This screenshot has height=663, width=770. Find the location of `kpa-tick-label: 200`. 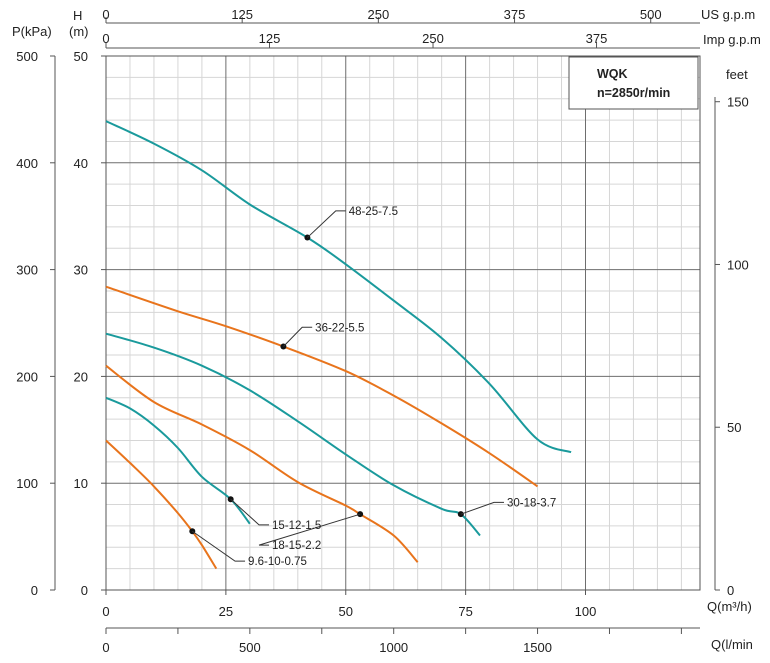

kpa-tick-label: 200 is located at coordinates (27, 376).